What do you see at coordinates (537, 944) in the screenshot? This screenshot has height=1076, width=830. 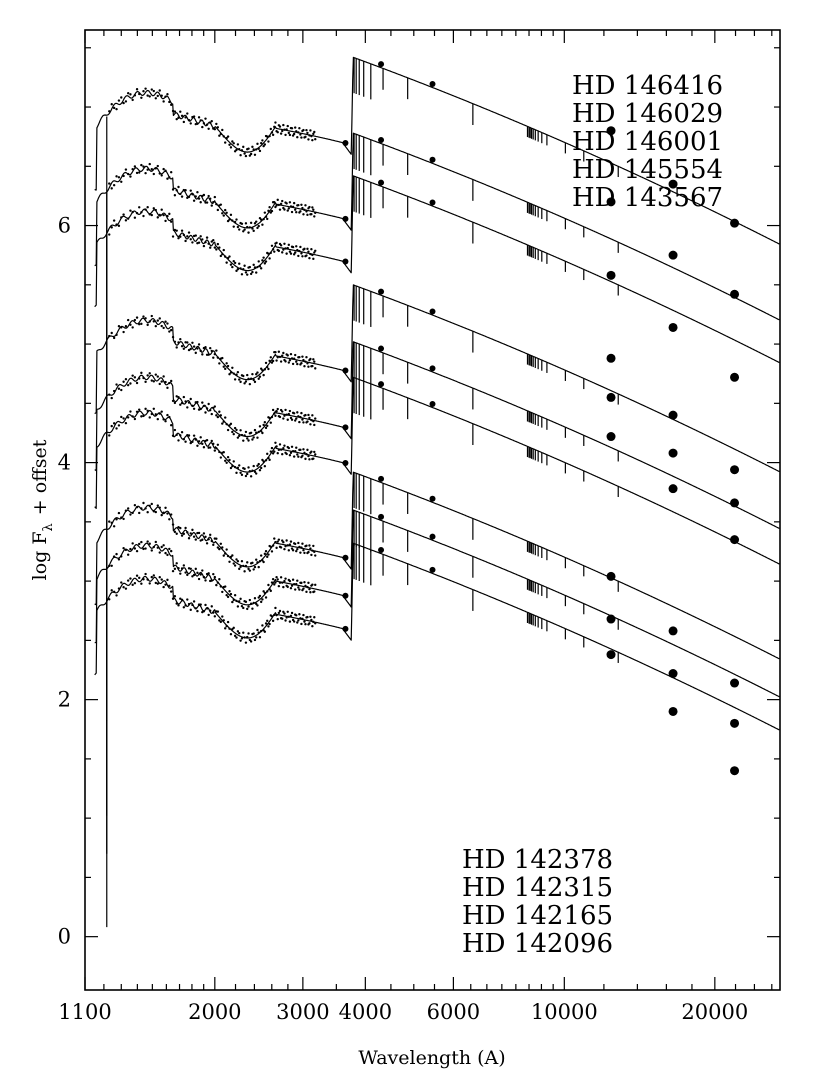 I see `legend-entry: HD 142096` at bounding box center [537, 944].